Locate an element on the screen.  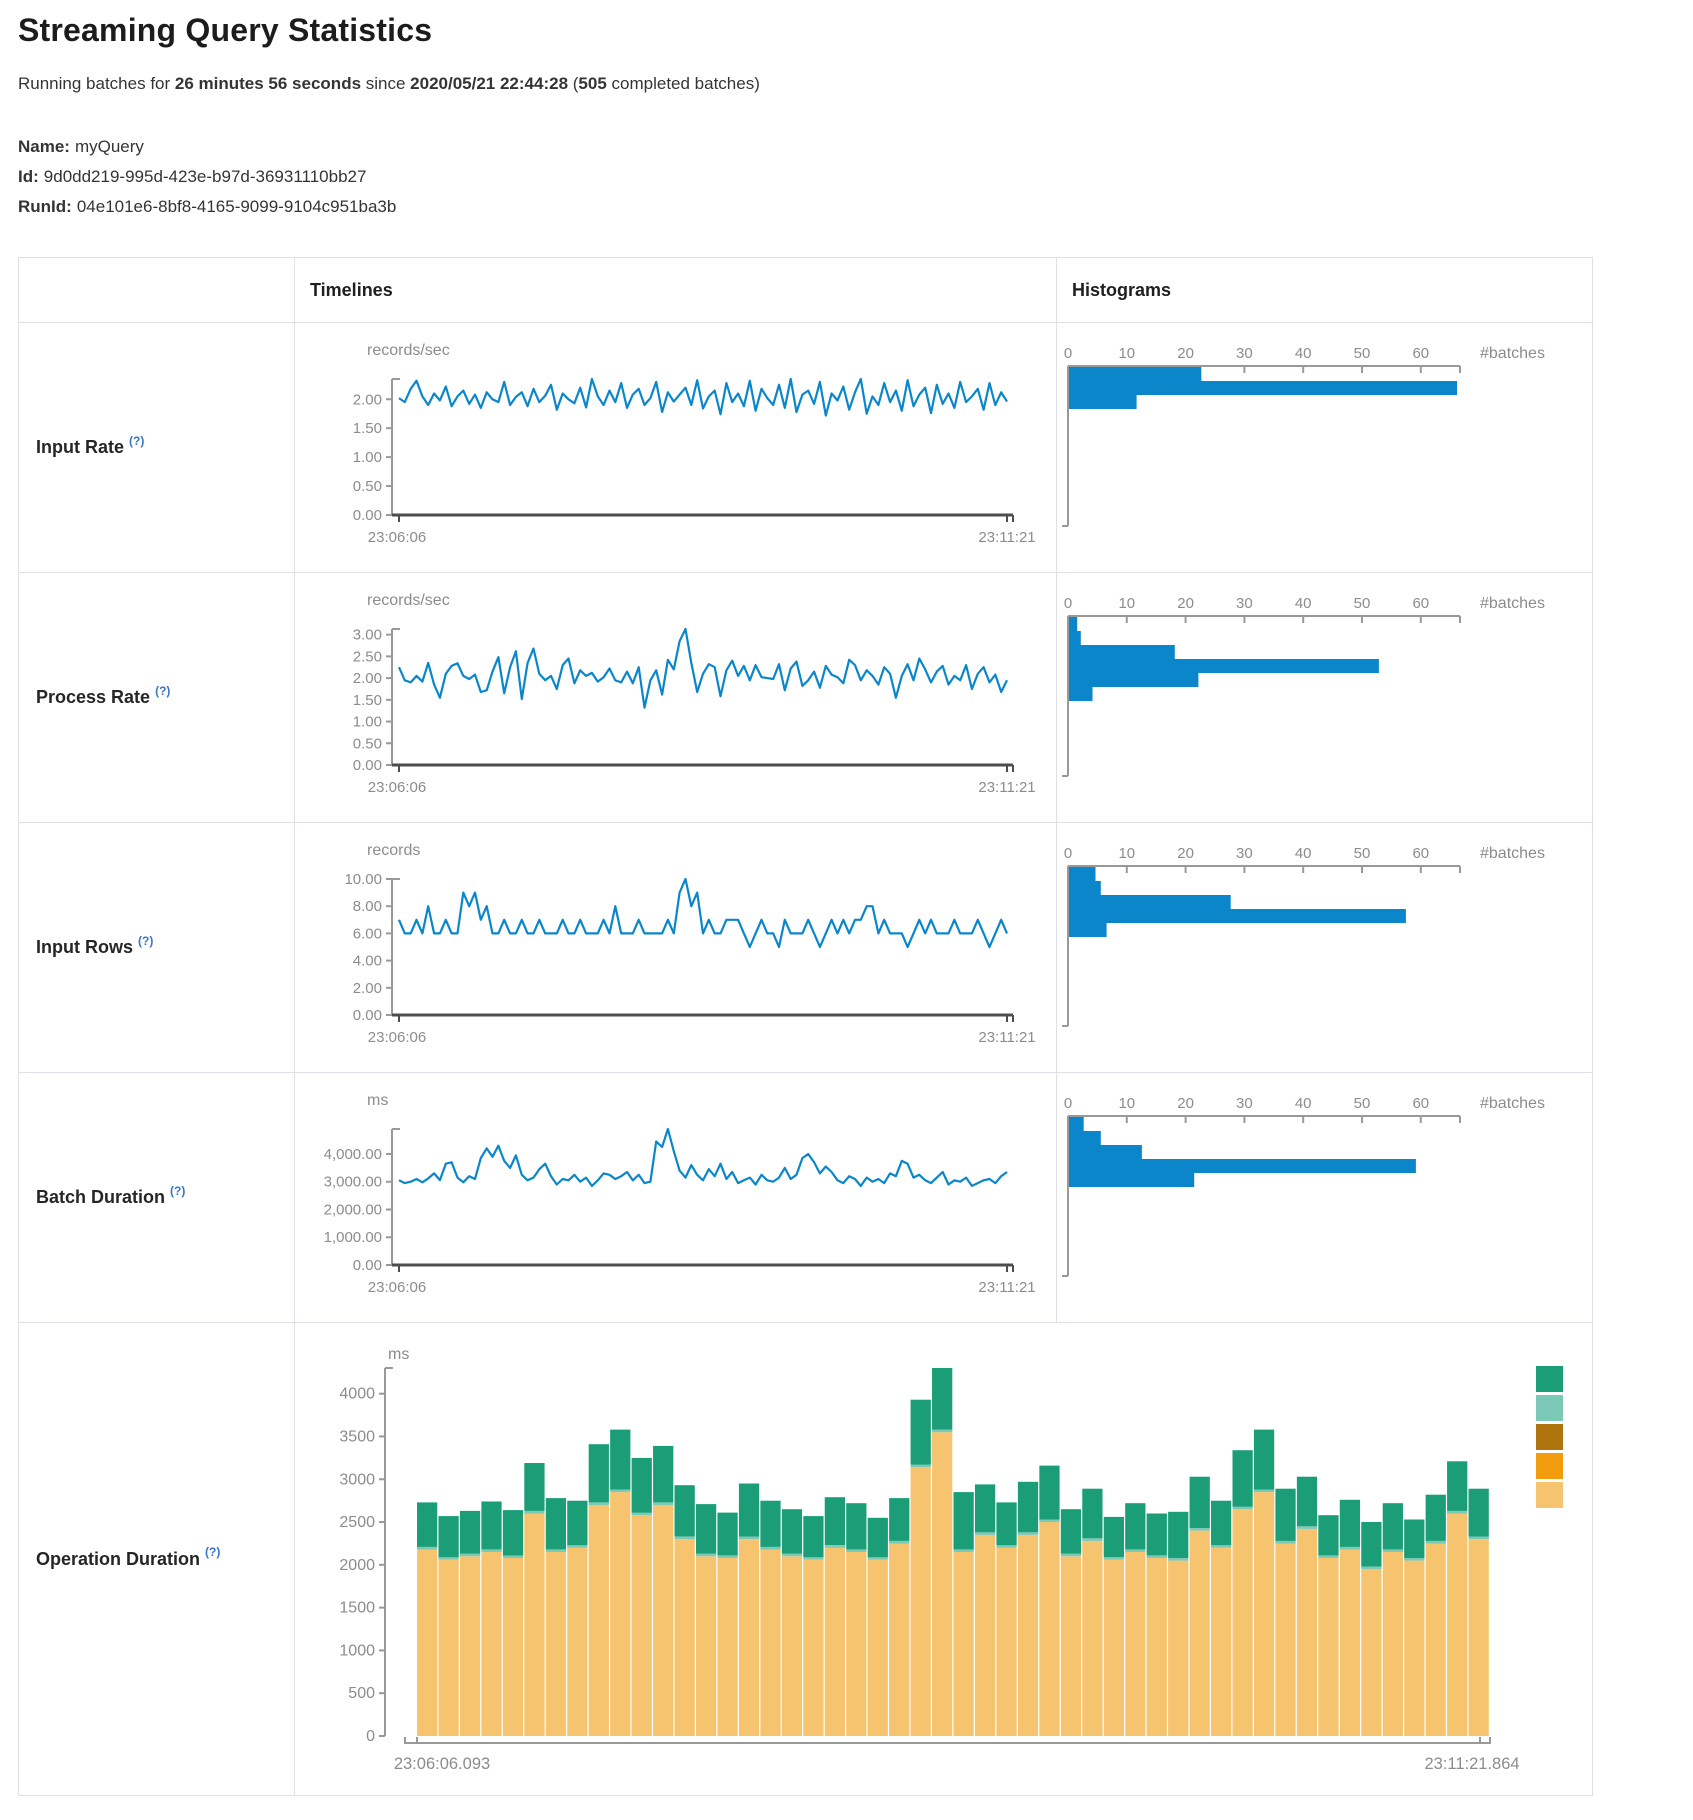
svg-text: 4.00 is located at coordinates (367, 961).